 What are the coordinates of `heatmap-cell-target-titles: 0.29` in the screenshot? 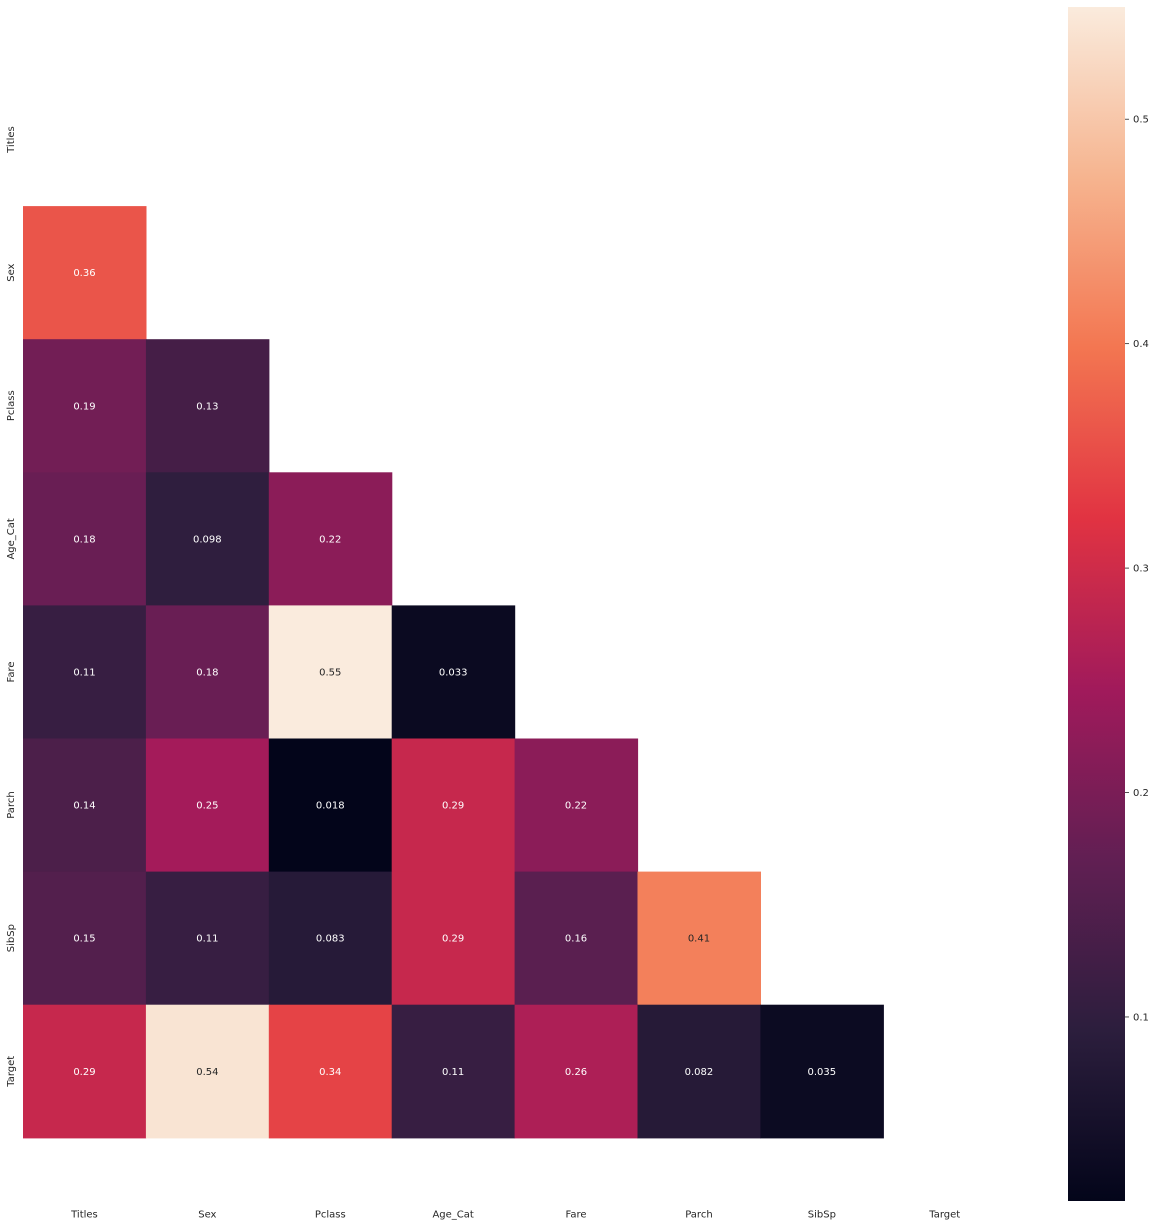 It's located at (85, 1071).